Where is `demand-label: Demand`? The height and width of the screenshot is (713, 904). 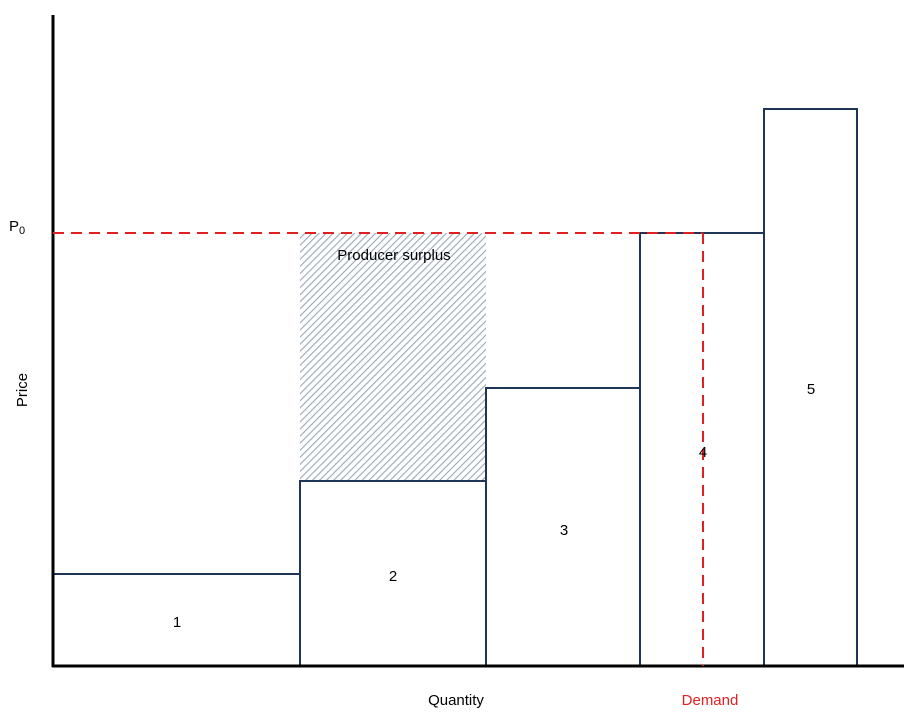 demand-label: Demand is located at coordinates (710, 700).